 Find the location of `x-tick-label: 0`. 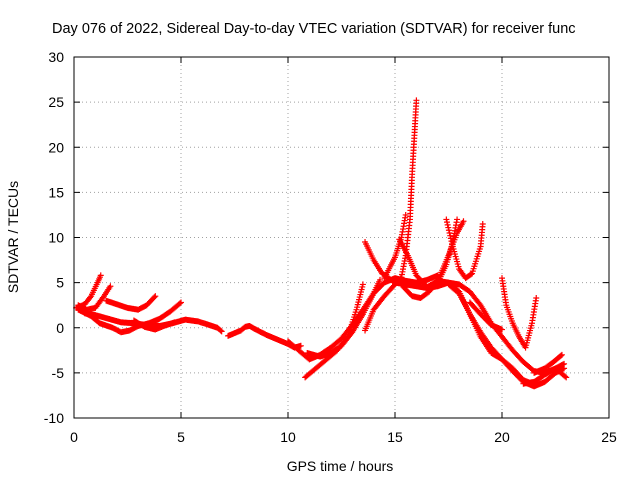

x-tick-label: 0 is located at coordinates (74, 437).